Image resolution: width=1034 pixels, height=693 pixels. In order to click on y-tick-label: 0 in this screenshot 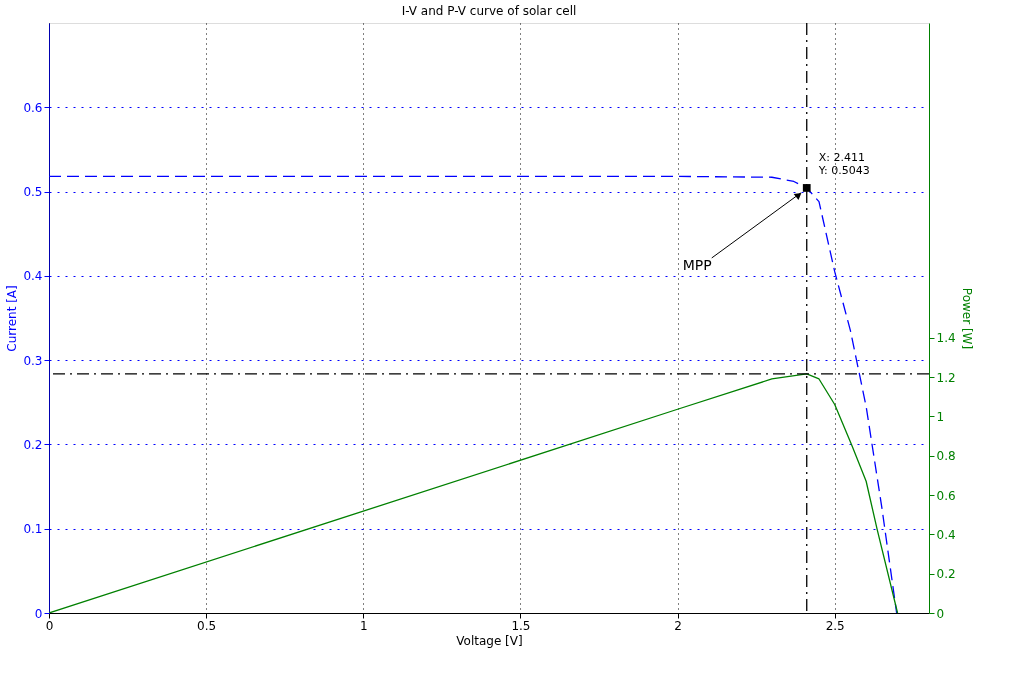, I will do `click(38, 613)`.